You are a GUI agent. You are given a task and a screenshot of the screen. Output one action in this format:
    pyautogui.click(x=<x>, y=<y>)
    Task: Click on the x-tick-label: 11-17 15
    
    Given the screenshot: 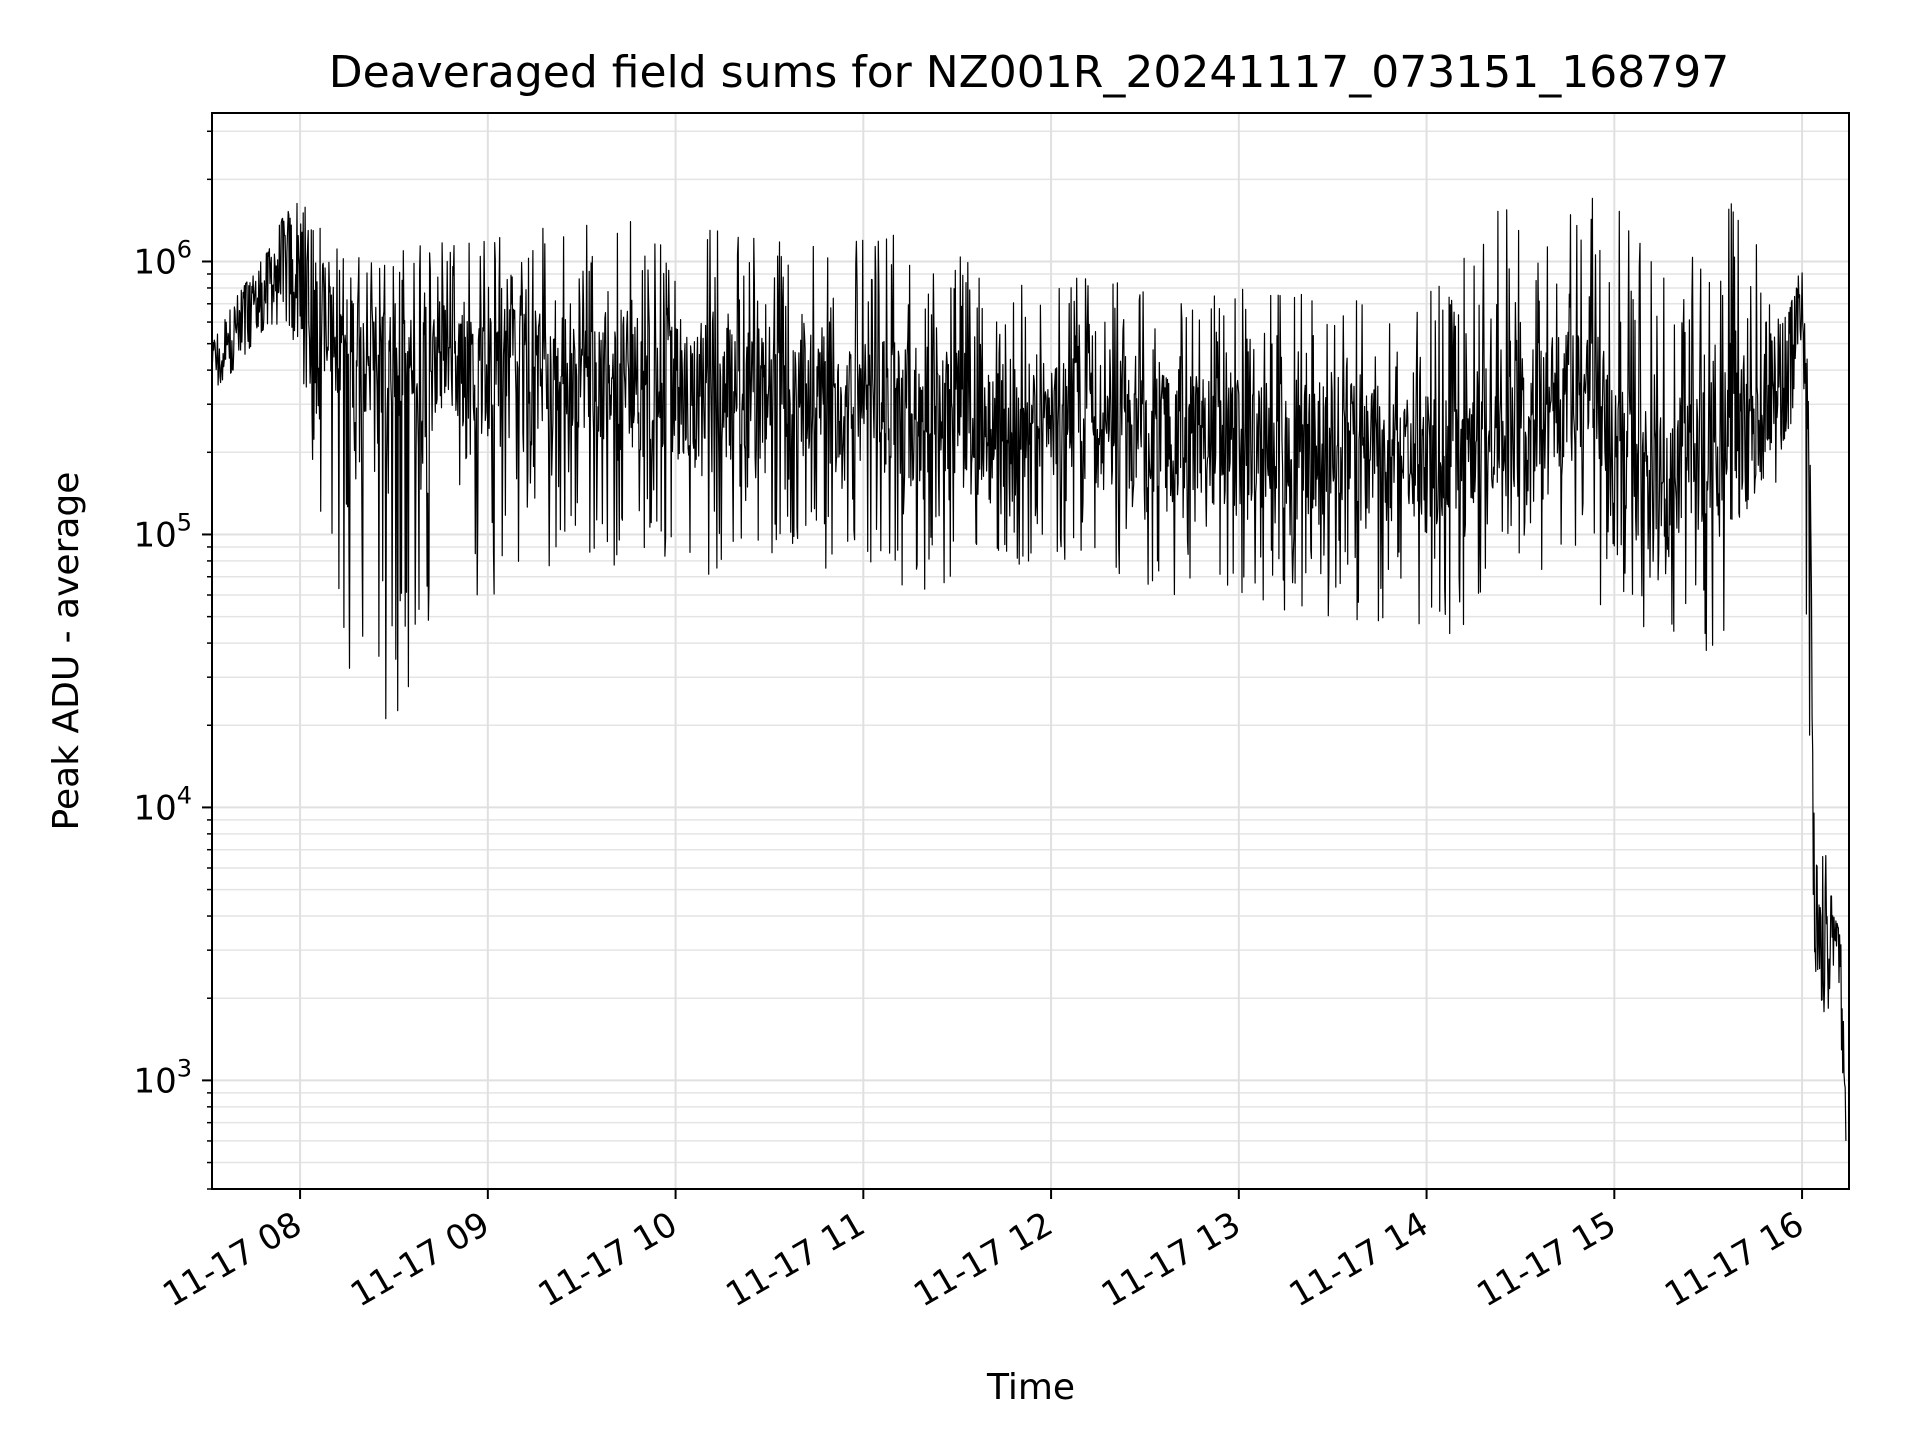 What is the action you would take?
    pyautogui.click(x=1546, y=1259)
    